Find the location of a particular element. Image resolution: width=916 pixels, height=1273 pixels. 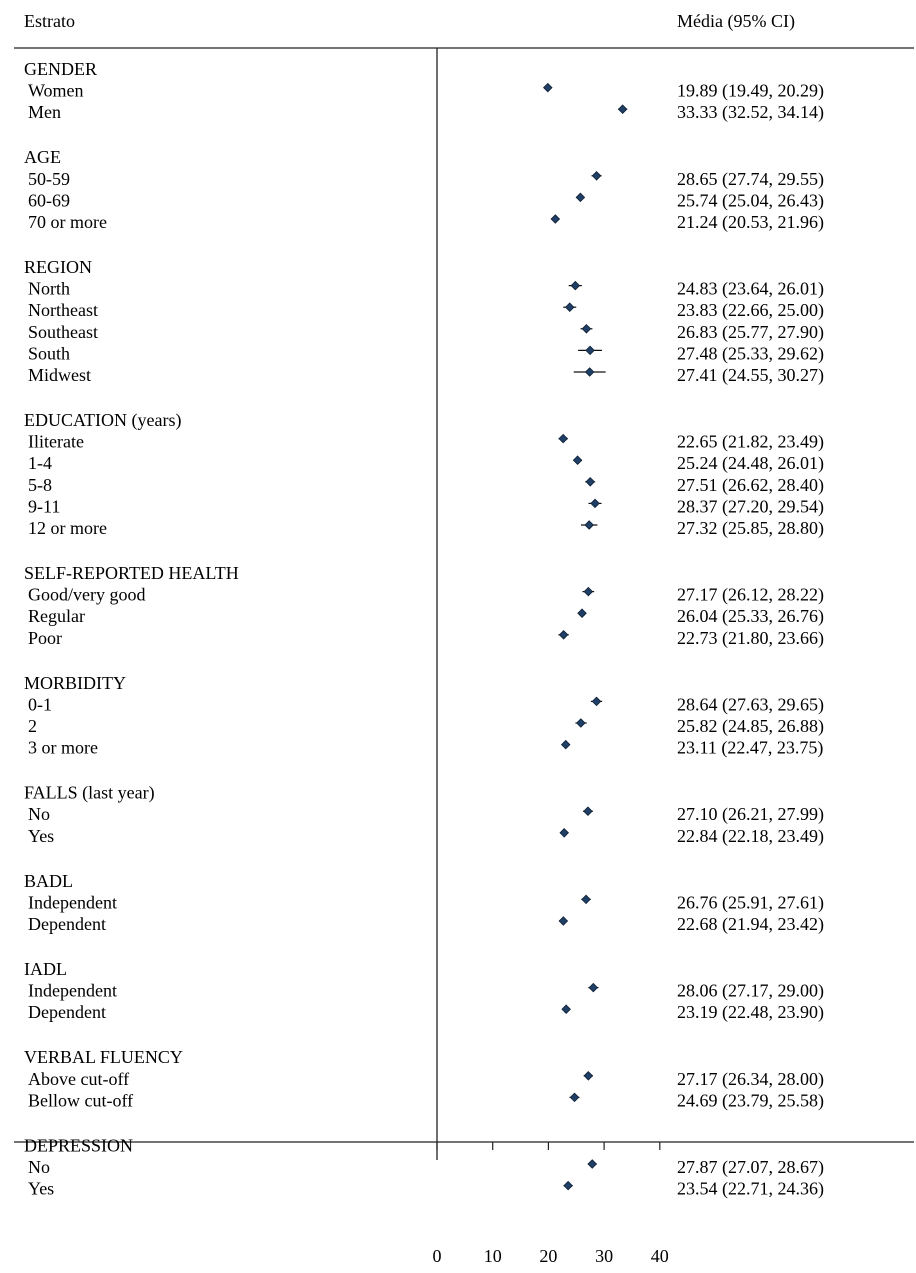

estimate-text: 28.65 (27.74, 29.55) is located at coordinates (750, 179).